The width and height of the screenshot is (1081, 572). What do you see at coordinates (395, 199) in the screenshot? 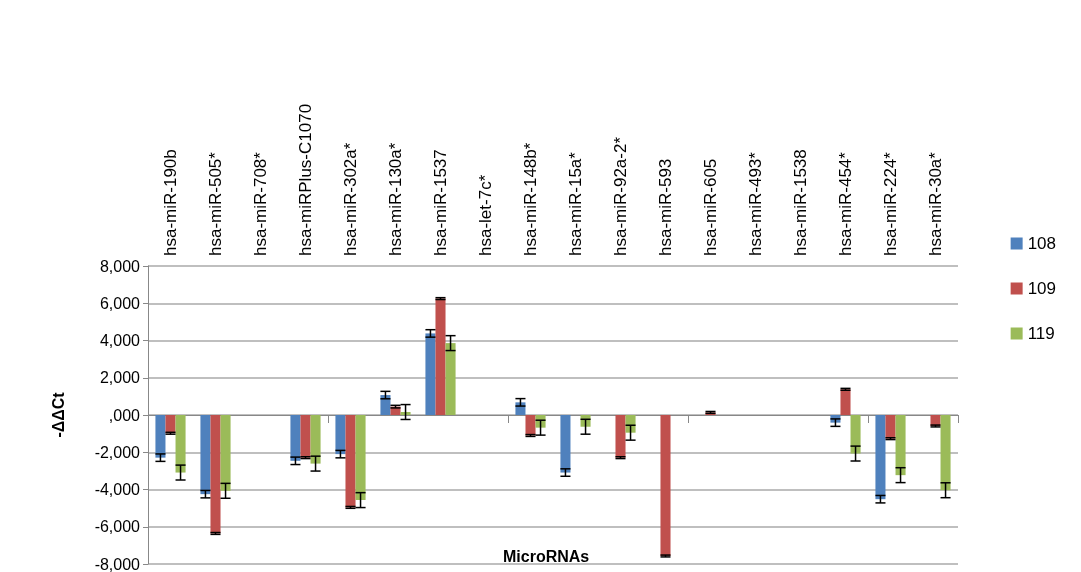
I see `x-tick-label: hsa-miR-130a*` at bounding box center [395, 199].